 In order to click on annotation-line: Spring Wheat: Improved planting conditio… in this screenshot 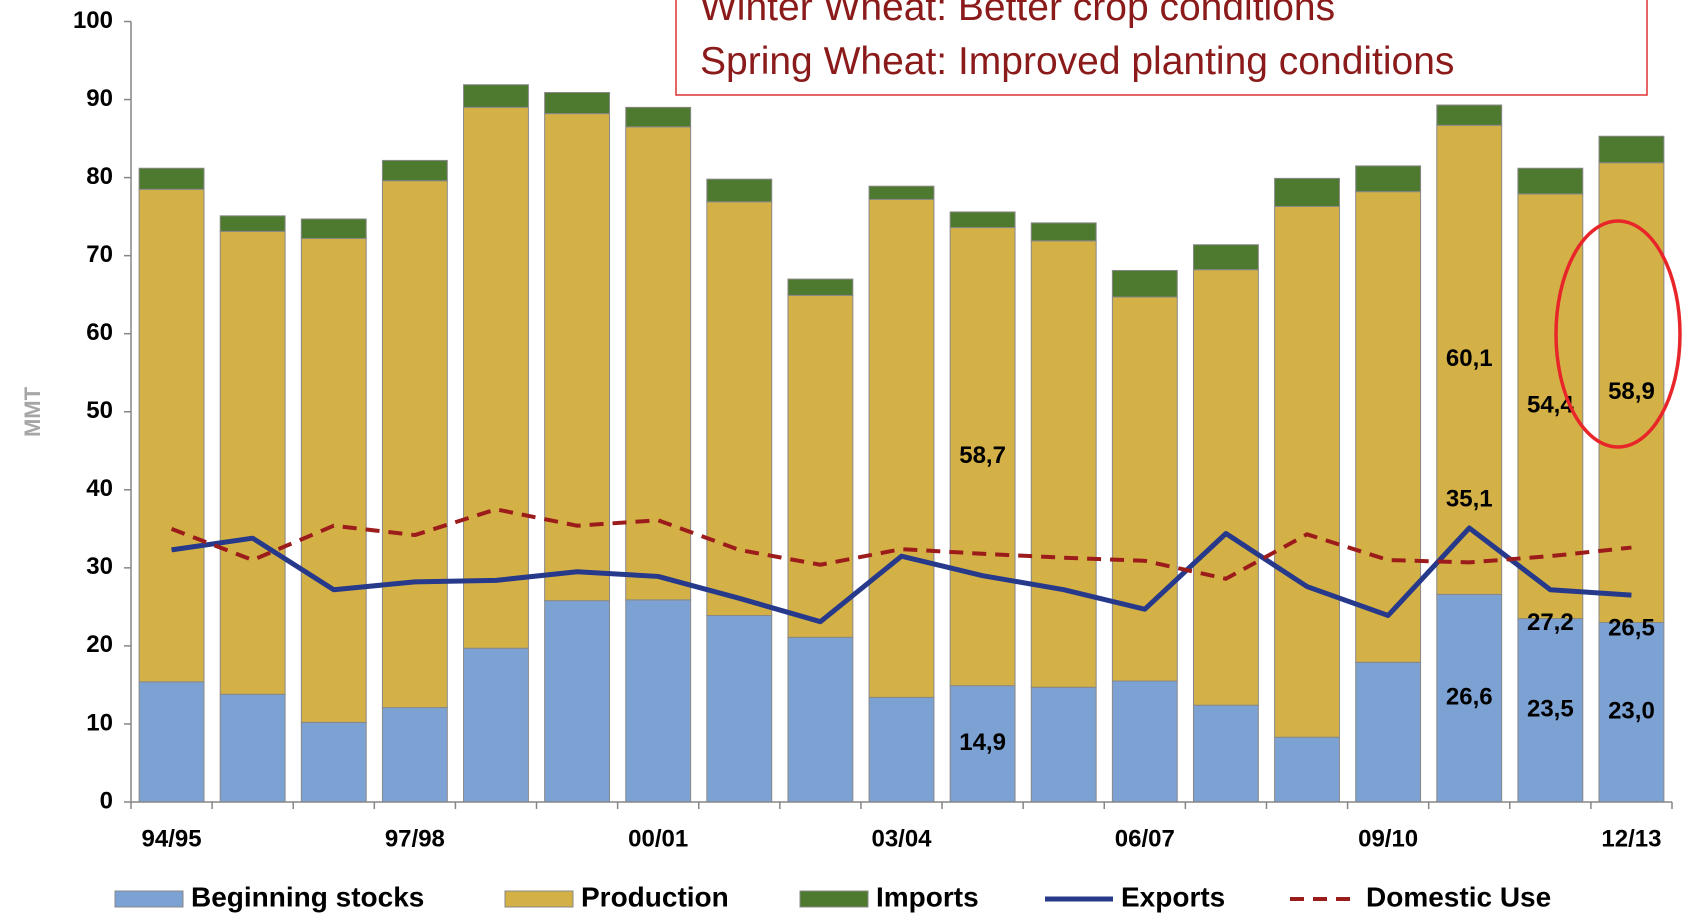, I will do `click(1077, 61)`.